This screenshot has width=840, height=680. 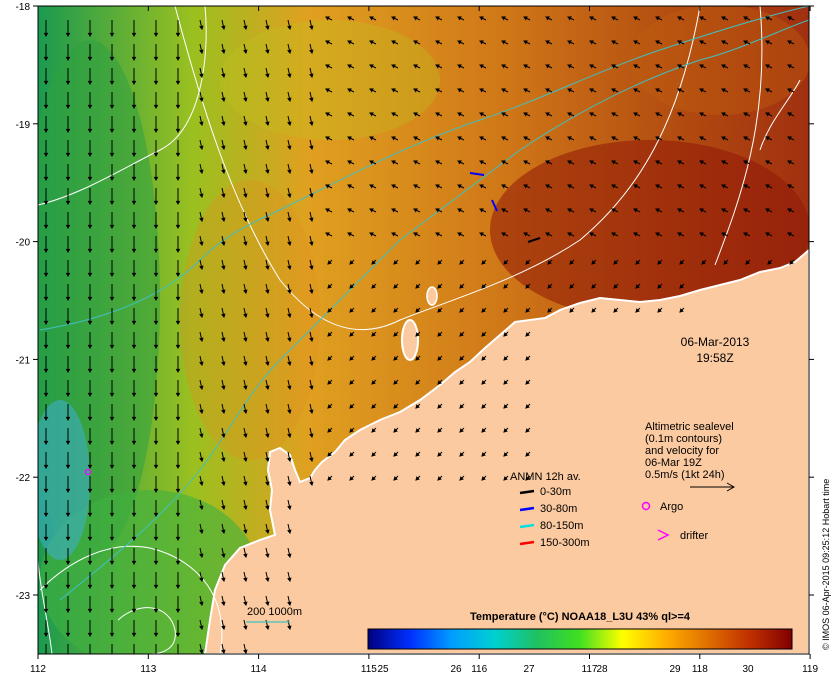 What do you see at coordinates (88, 472) in the screenshot?
I see `argo-float` at bounding box center [88, 472].